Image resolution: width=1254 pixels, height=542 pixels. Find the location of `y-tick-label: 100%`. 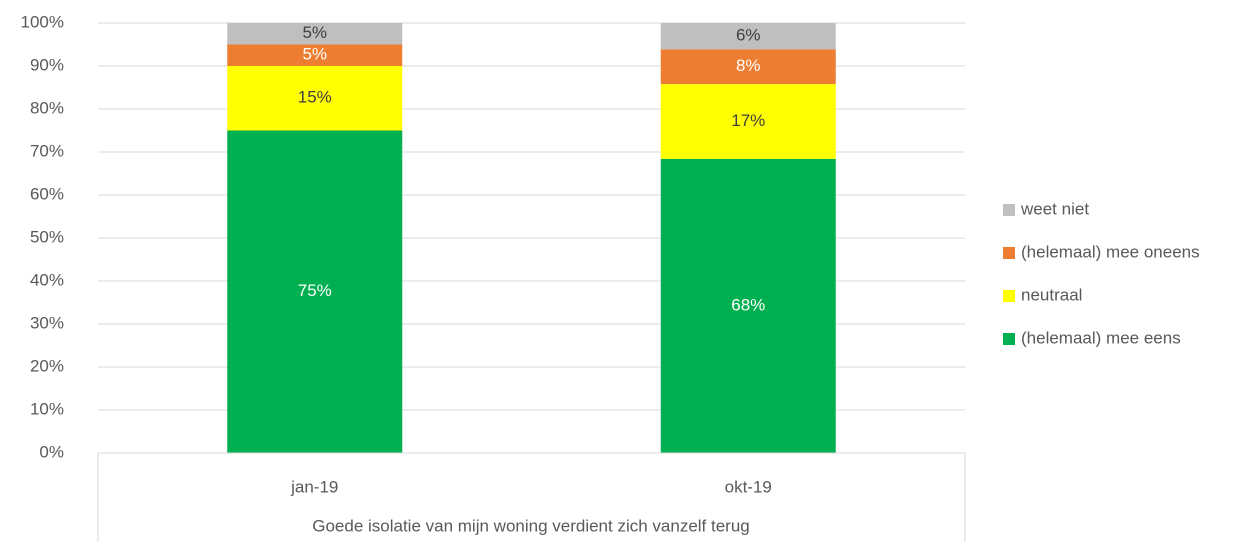

y-tick-label: 100% is located at coordinates (42, 21).